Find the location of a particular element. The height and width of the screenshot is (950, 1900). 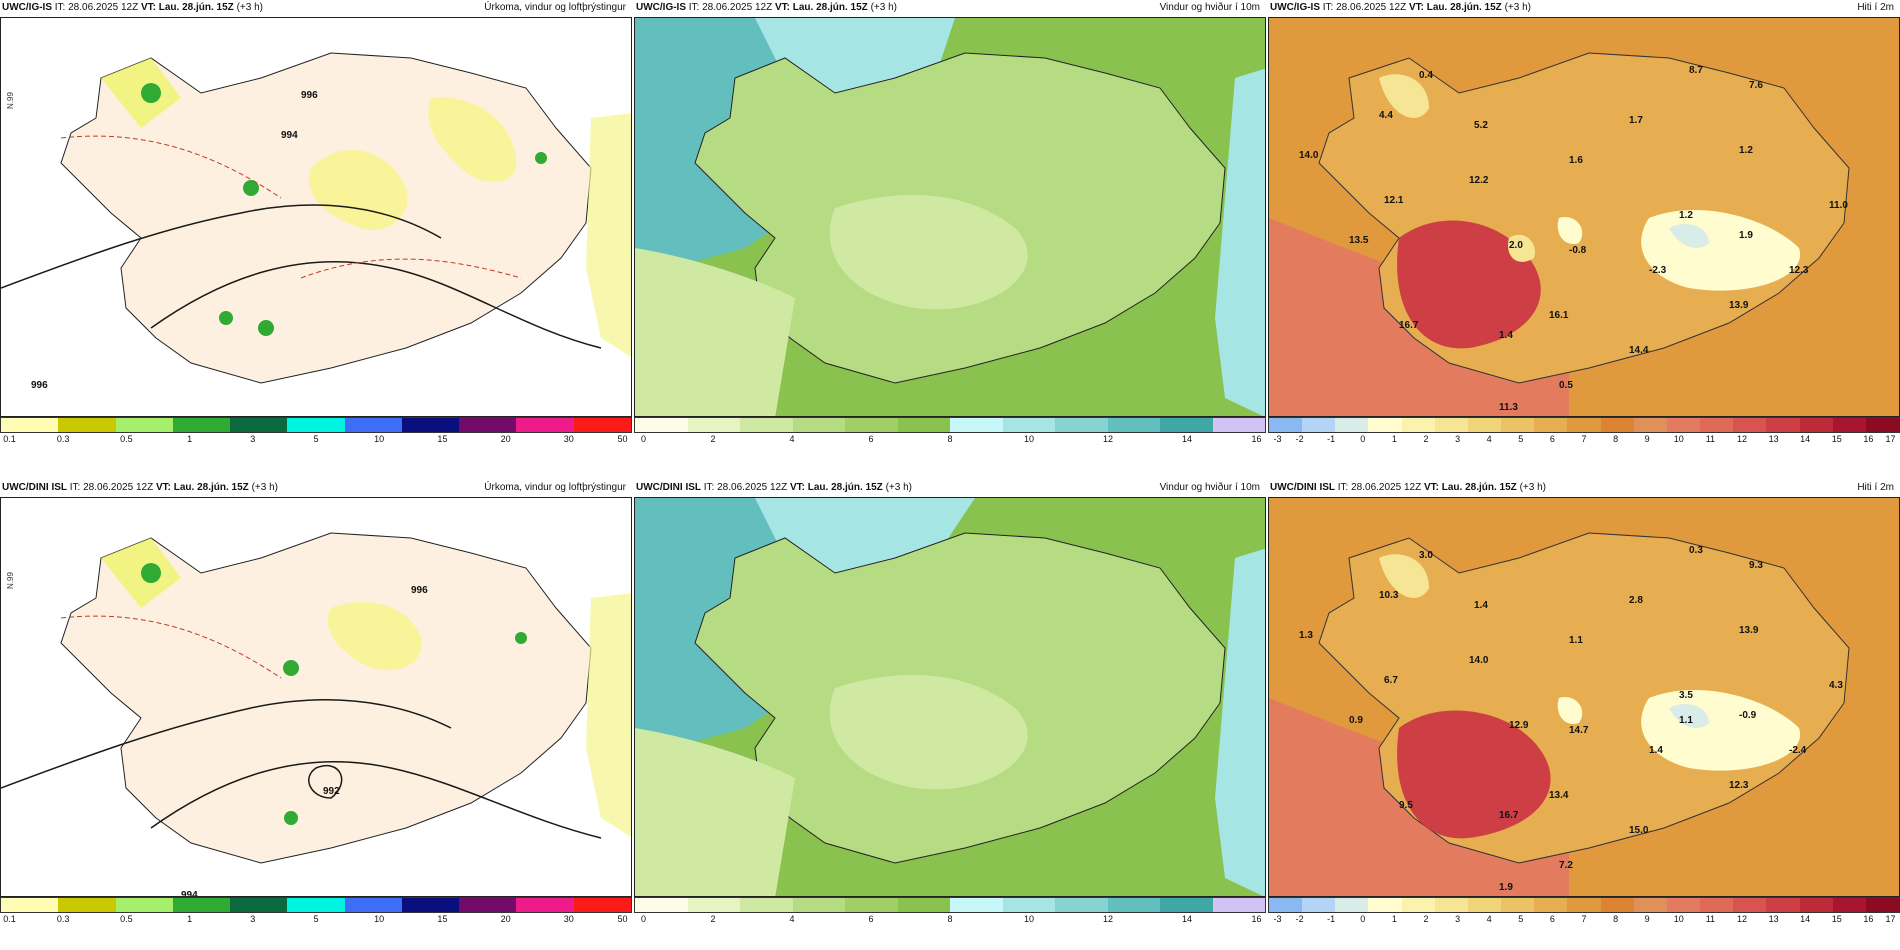

colorbar-tick-label: 20 is located at coordinates (505, 919).